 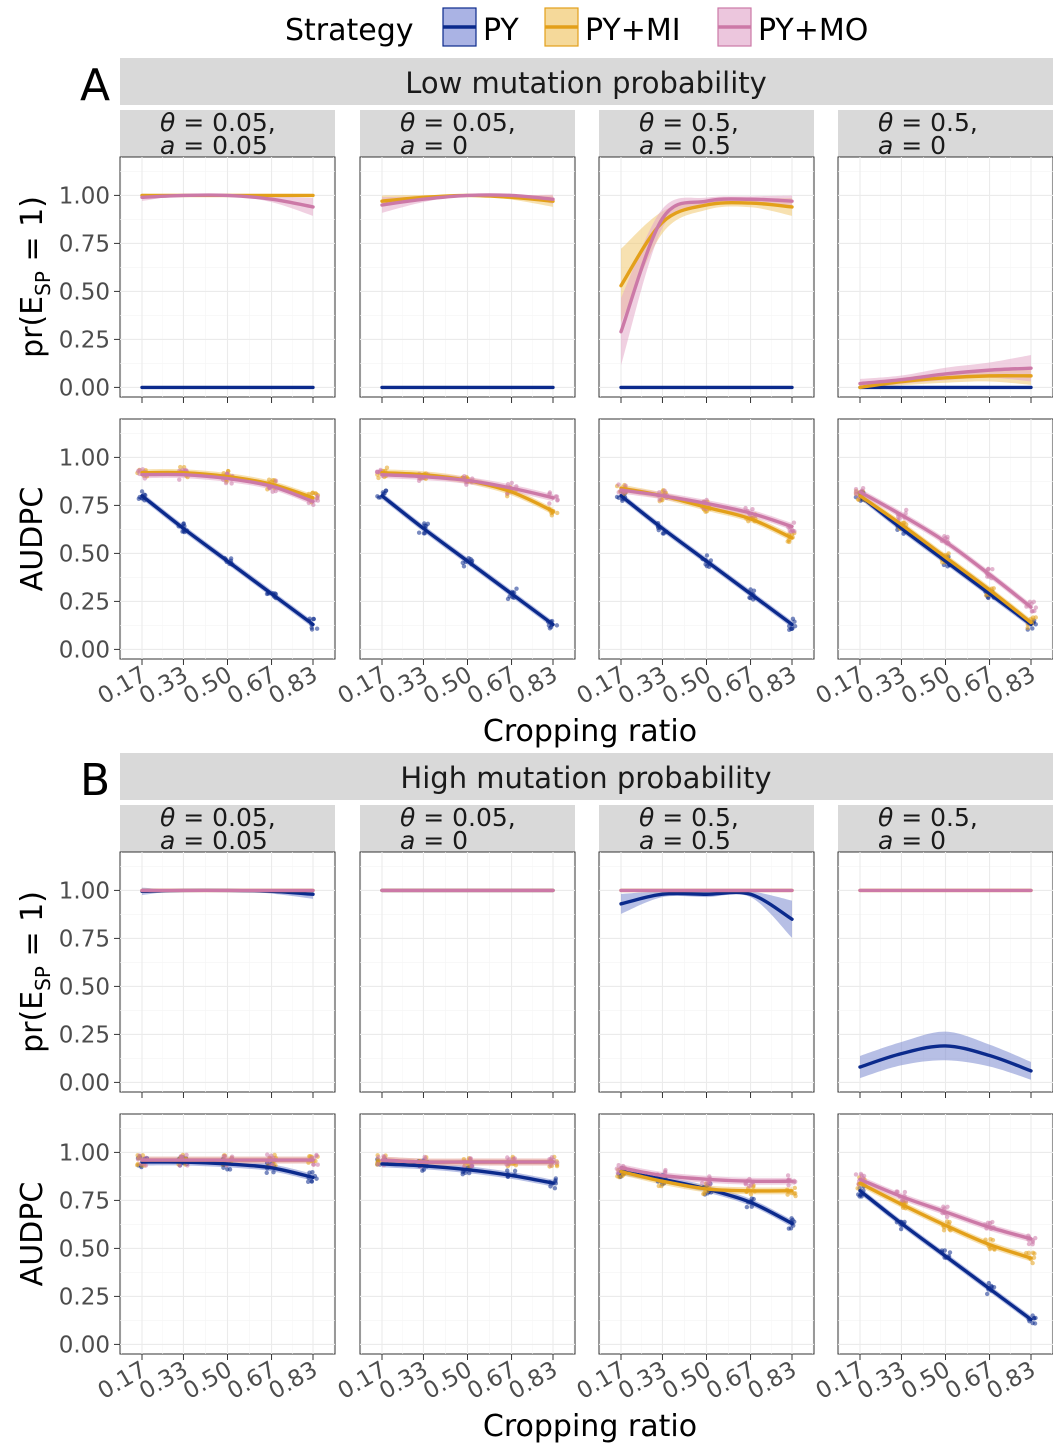 What do you see at coordinates (813, 30) in the screenshot?
I see `legend-label-py-mo: PY+MO` at bounding box center [813, 30].